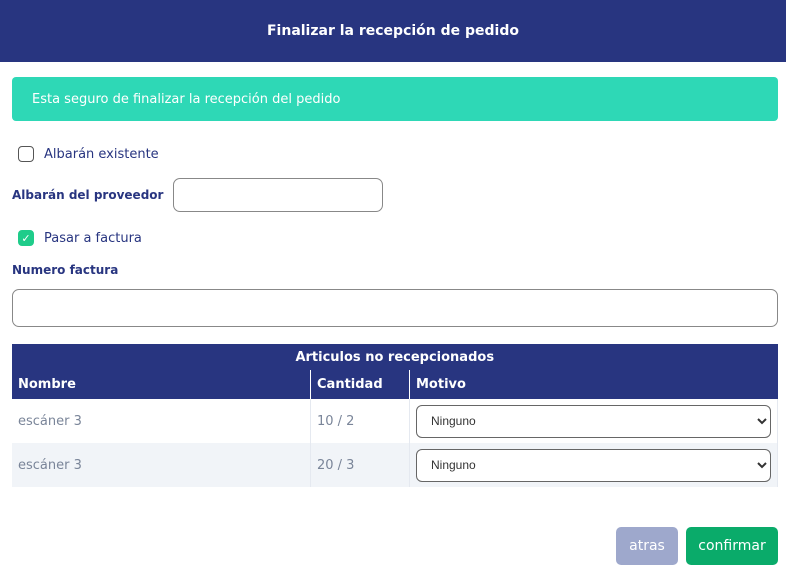 The image size is (786, 568). Describe the element at coordinates (360, 465) in the screenshot. I see `cell-cantidad: 20 / 3` at that location.